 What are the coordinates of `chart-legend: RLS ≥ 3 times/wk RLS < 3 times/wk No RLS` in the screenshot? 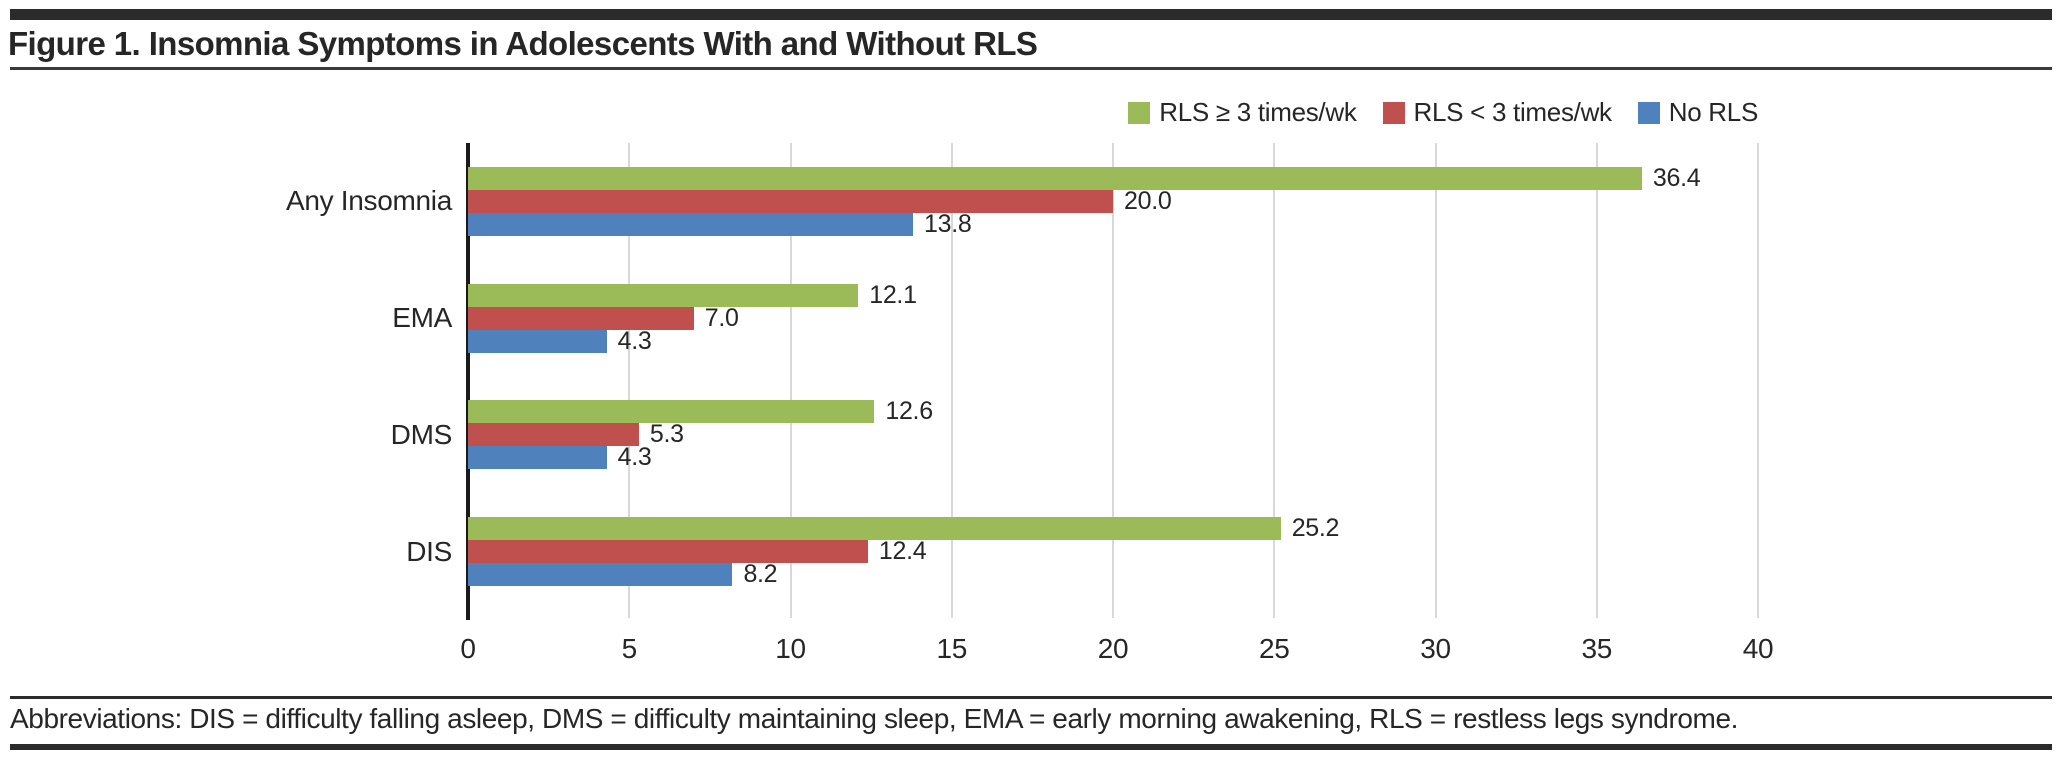 It's located at (1443, 112).